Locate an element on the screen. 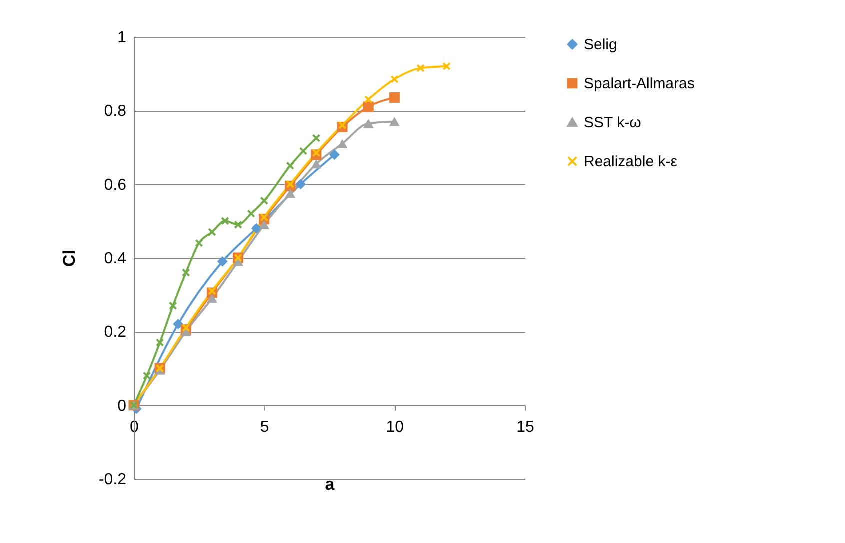 Image resolution: width=845 pixels, height=543 pixels. legend-label: SST k-ω is located at coordinates (613, 123).